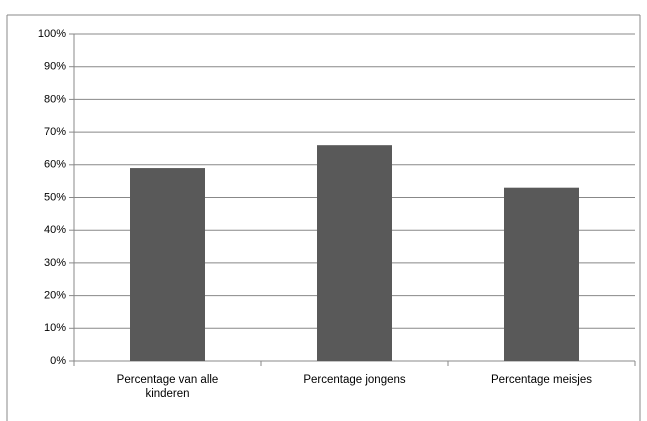 Image resolution: width=647 pixels, height=421 pixels. Describe the element at coordinates (55, 165) in the screenshot. I see `y-tick-label: 60%` at that location.